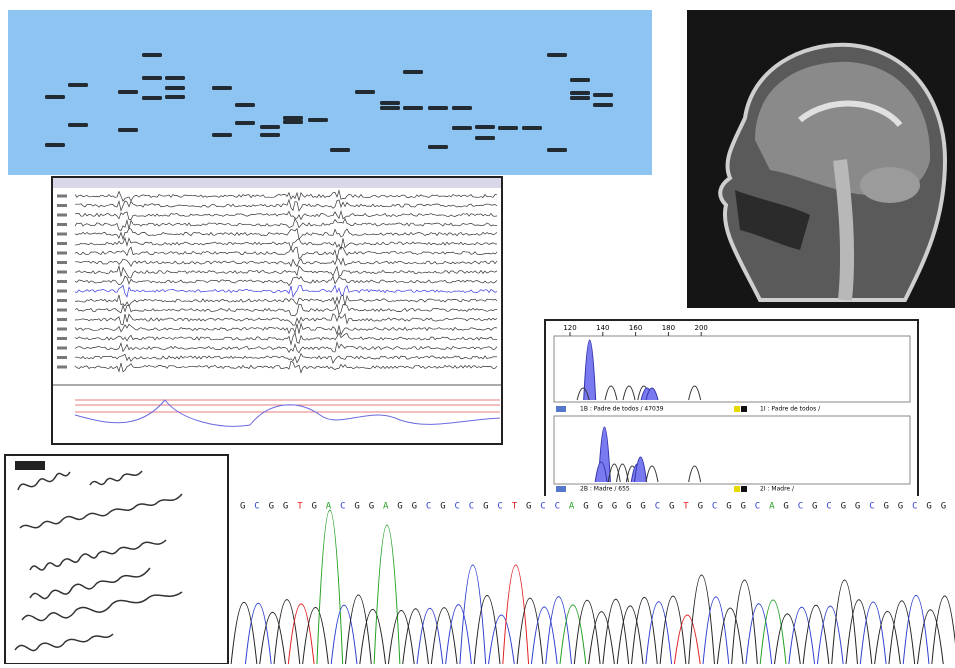 This screenshot has width=955, height=668. Describe the element at coordinates (833, 172) in the screenshot. I see `mri-head` at that location.